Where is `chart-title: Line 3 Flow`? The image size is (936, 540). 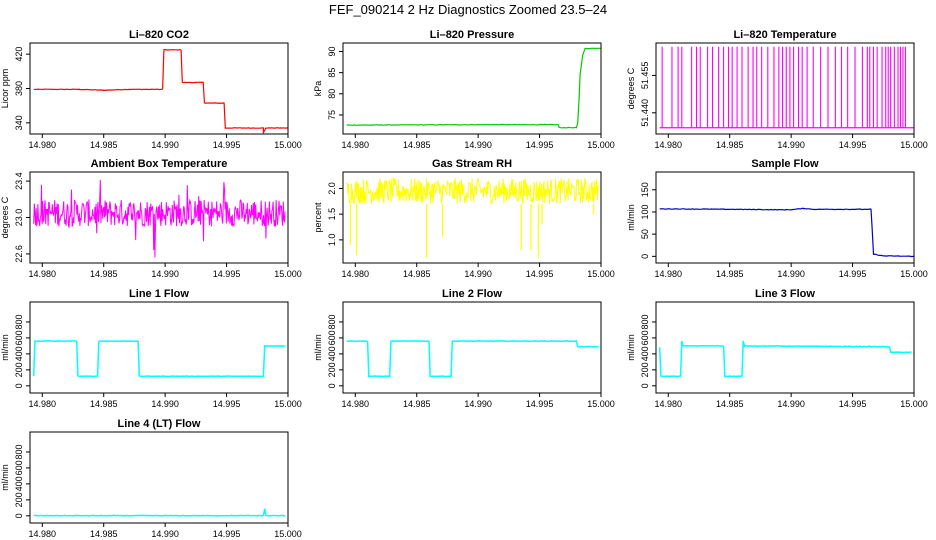
chart-title: Line 3 Flow is located at coordinates (785, 294).